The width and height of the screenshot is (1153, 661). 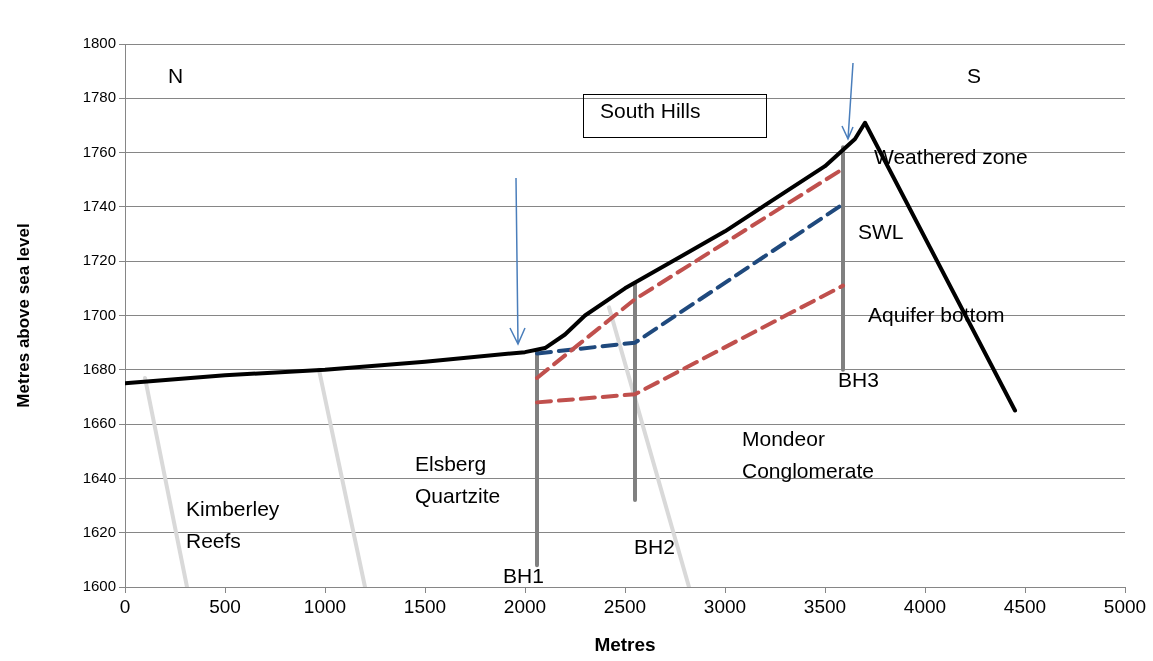 What do you see at coordinates (458, 479) in the screenshot?
I see `annotation: Elsberg Quartzite` at bounding box center [458, 479].